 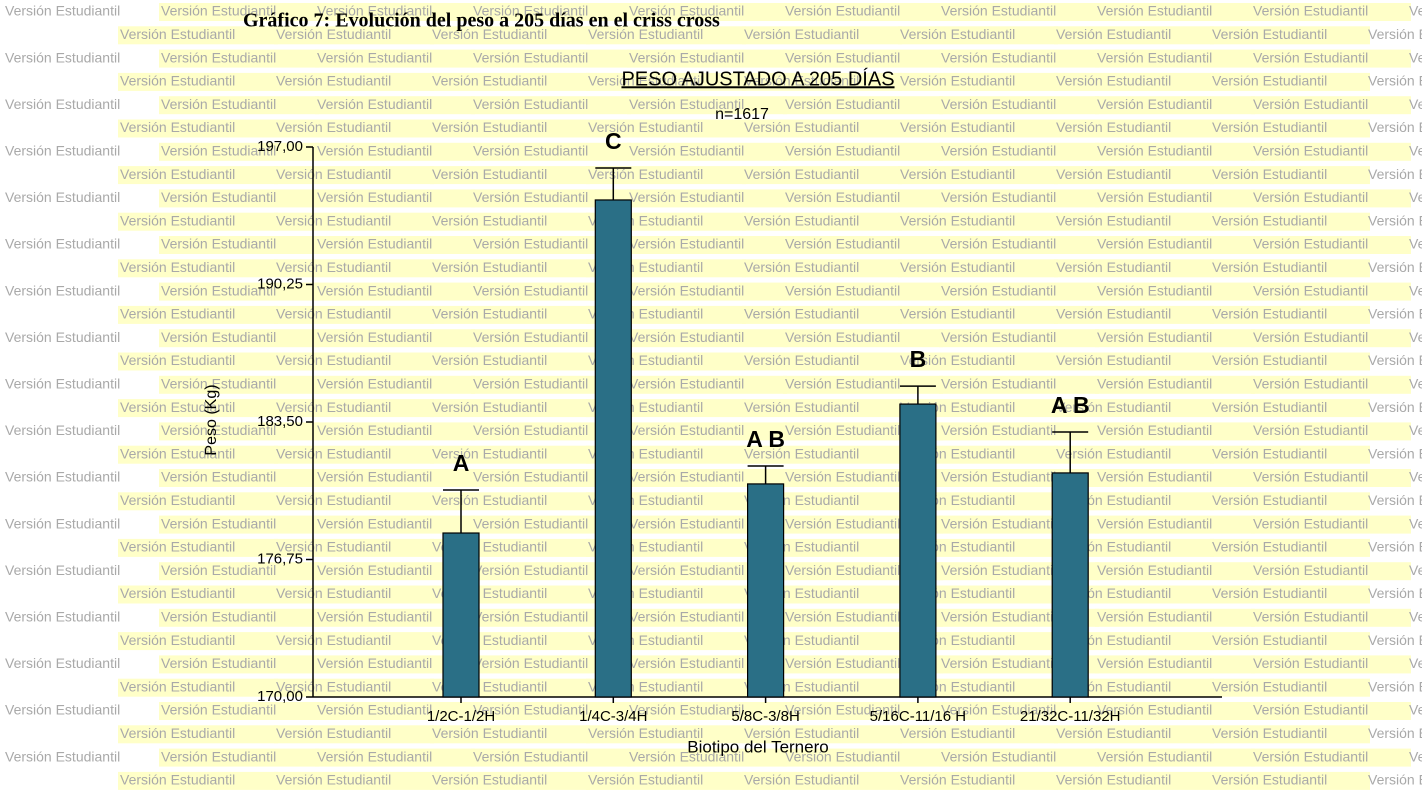 What do you see at coordinates (742, 114) in the screenshot?
I see `chart-subtitle: n=1617` at bounding box center [742, 114].